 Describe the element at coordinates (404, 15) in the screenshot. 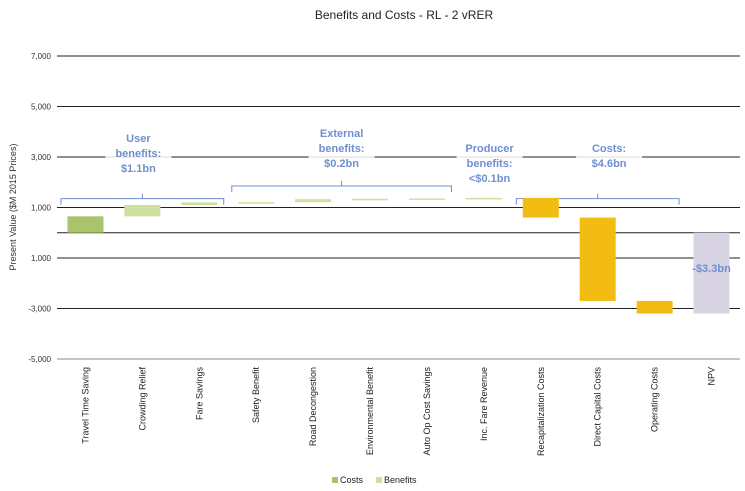

I see `chart-title: Benefits and Costs - RL - 2 vRER` at that location.